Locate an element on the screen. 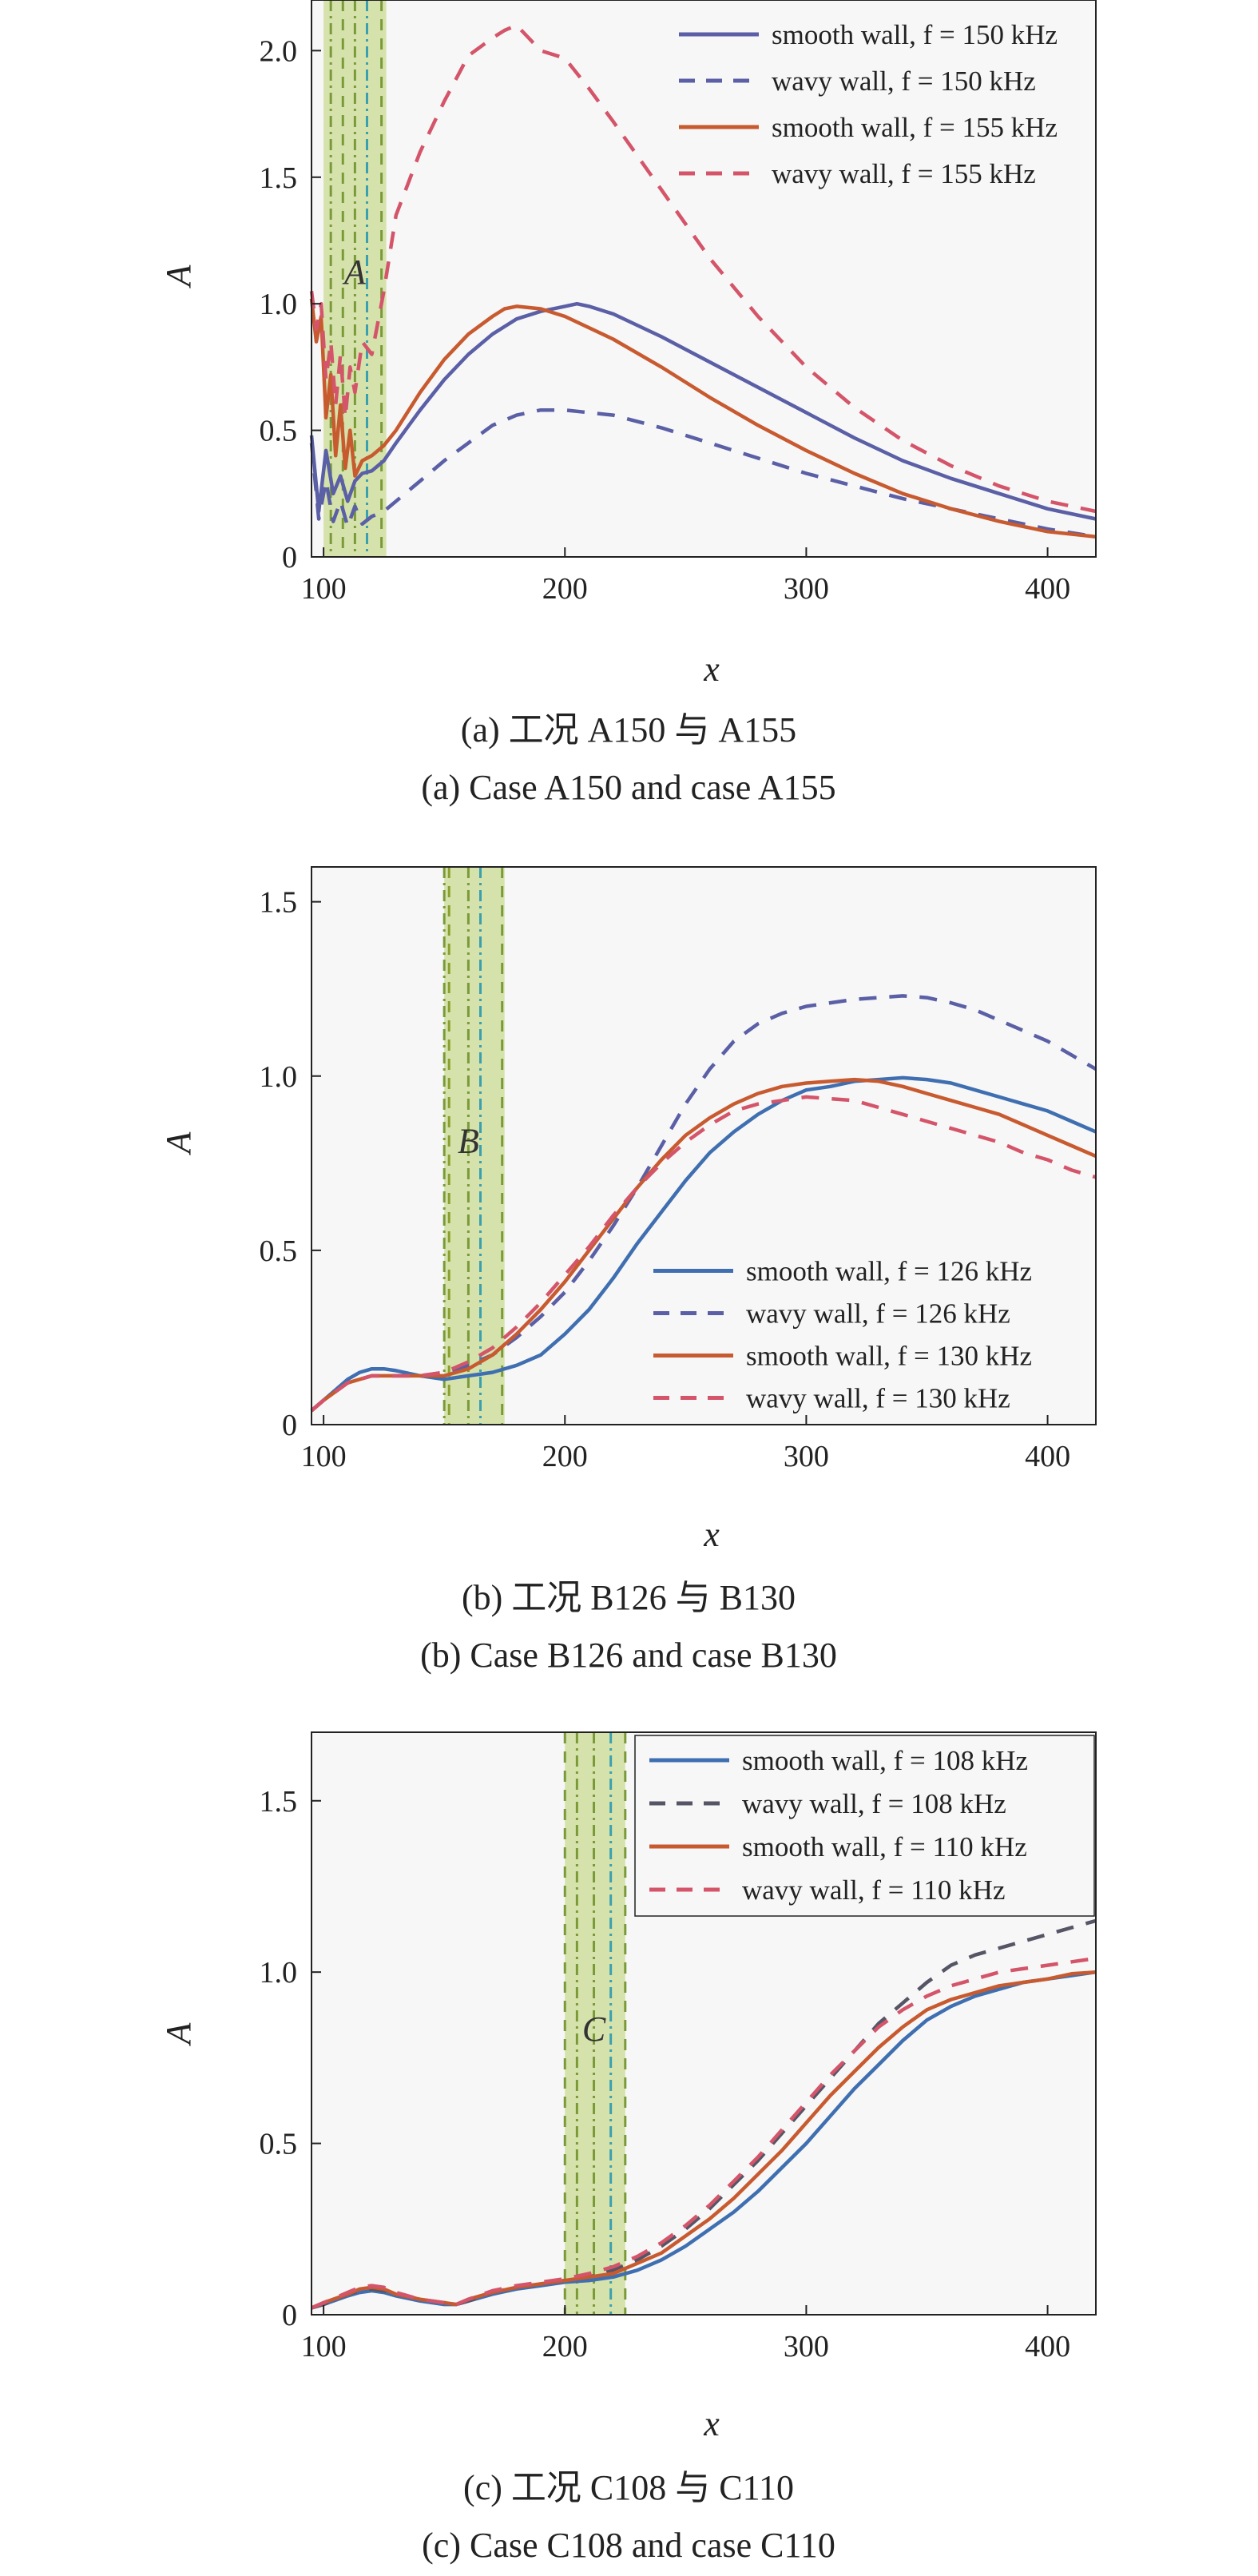  legend-box is located at coordinates (864, 1826).